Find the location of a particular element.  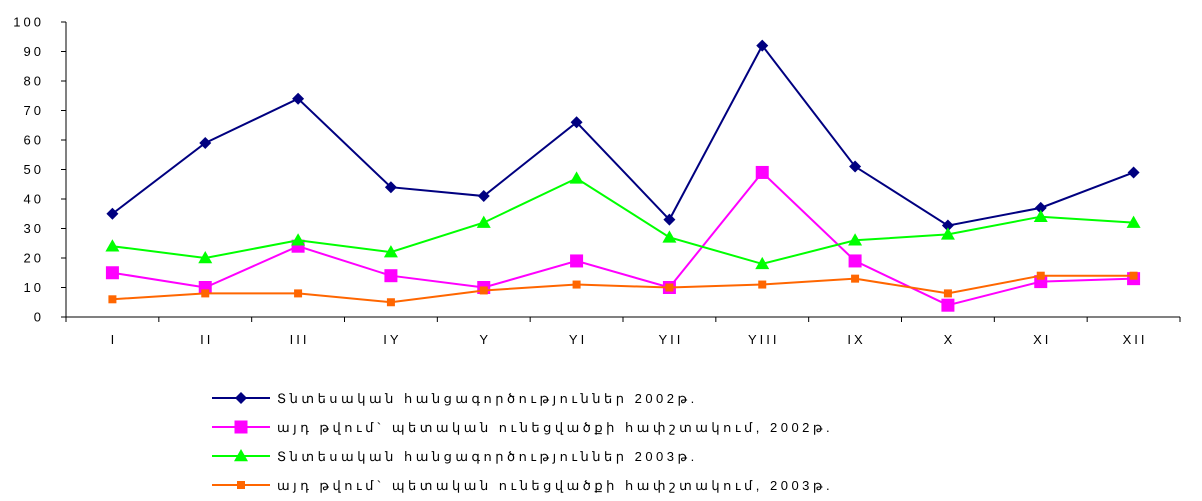

legend-item: Տնտեսական հանցագործություններ 2003թ. is located at coordinates (455, 456).